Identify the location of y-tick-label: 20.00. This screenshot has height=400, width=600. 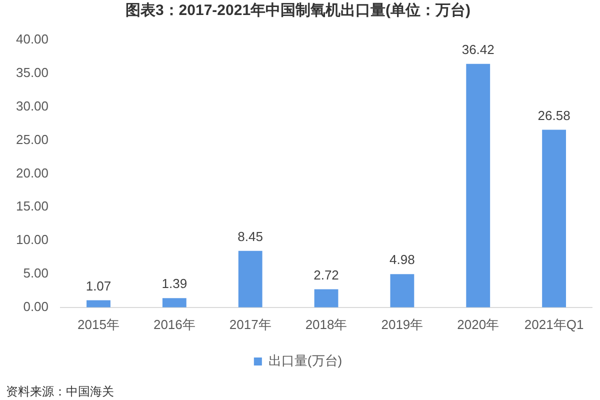
(32, 172).